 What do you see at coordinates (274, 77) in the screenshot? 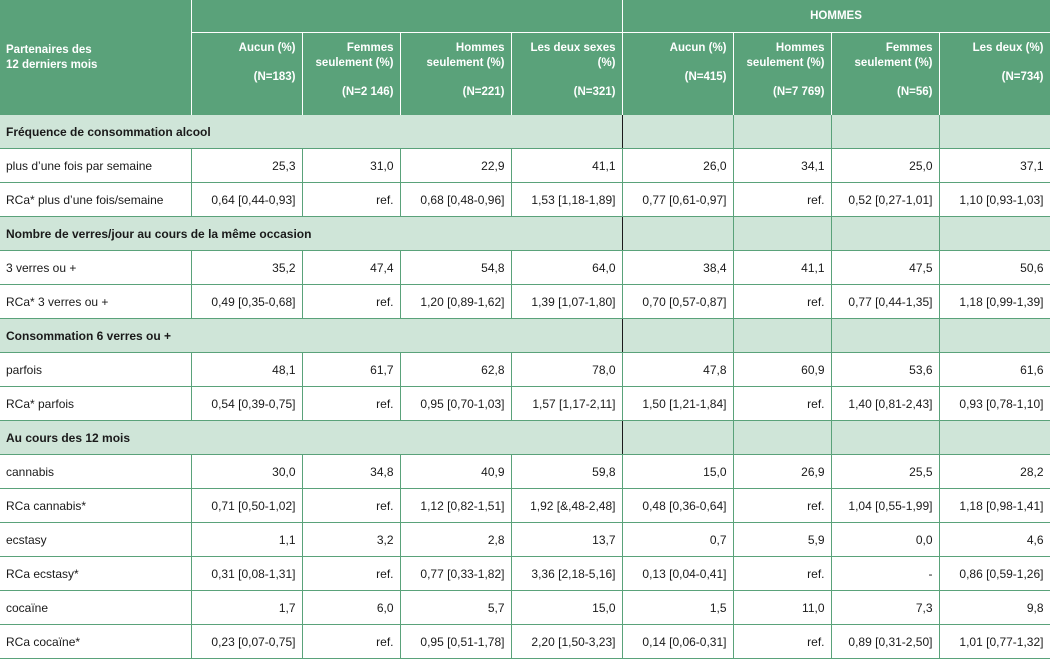
I see `column-sample-size: (N=183)` at bounding box center [274, 77].